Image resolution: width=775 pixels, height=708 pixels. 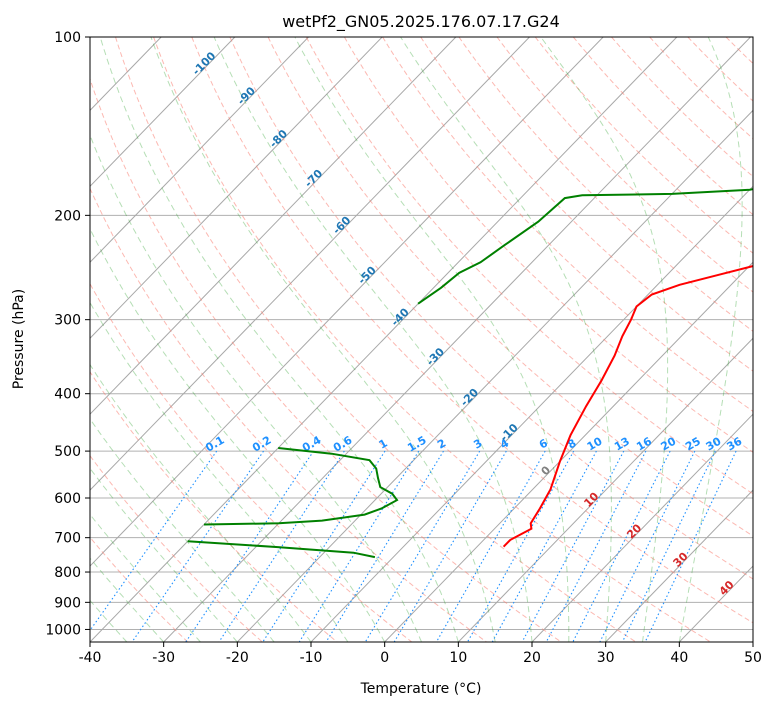 What do you see at coordinates (67, 38) in the screenshot?
I see `y-tick-label: 100` at bounding box center [67, 38].